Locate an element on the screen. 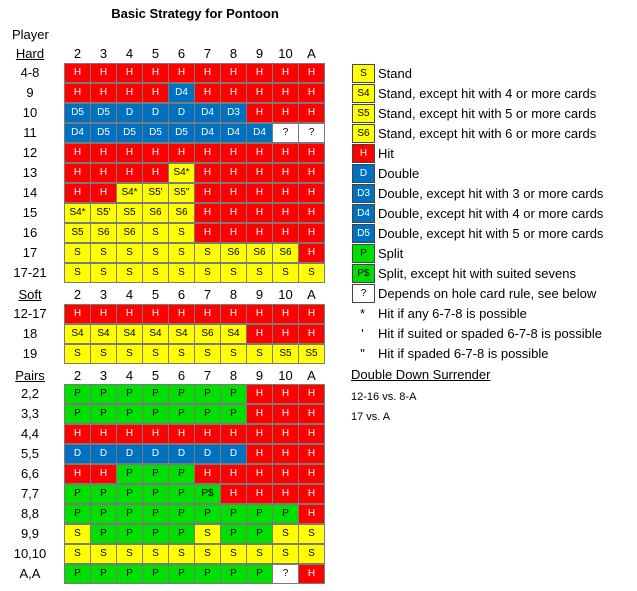 This screenshot has height=591, width=637. player-hand-label: 12 is located at coordinates (30, 152).